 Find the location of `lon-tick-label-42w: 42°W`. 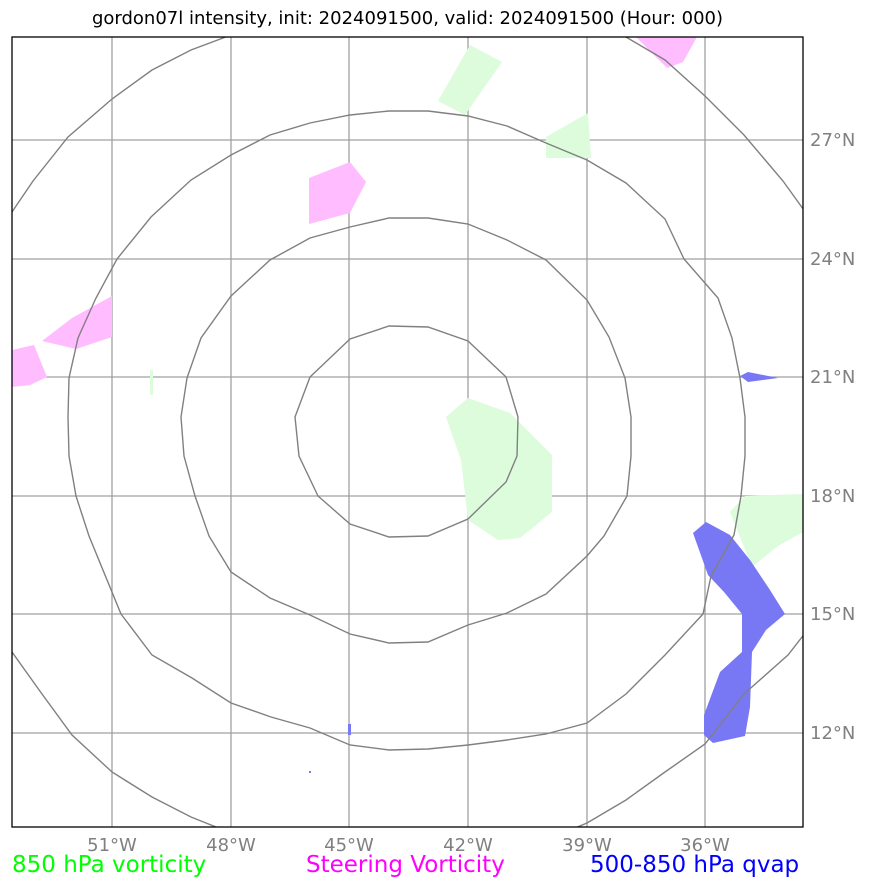

lon-tick-label-42w: 42°W is located at coordinates (468, 845).